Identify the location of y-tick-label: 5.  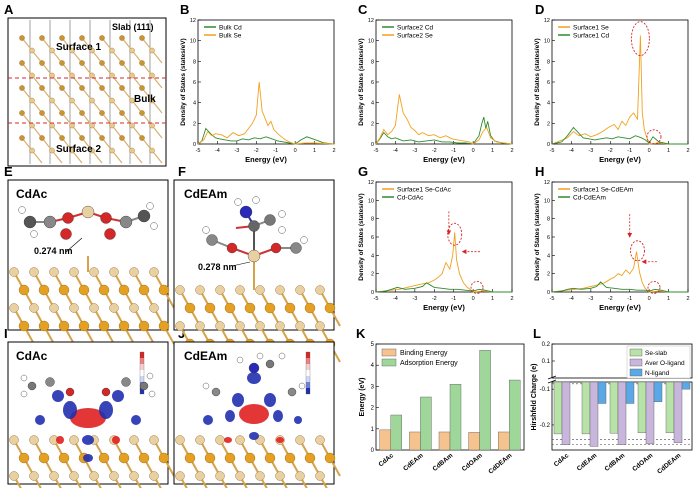
(373, 345).